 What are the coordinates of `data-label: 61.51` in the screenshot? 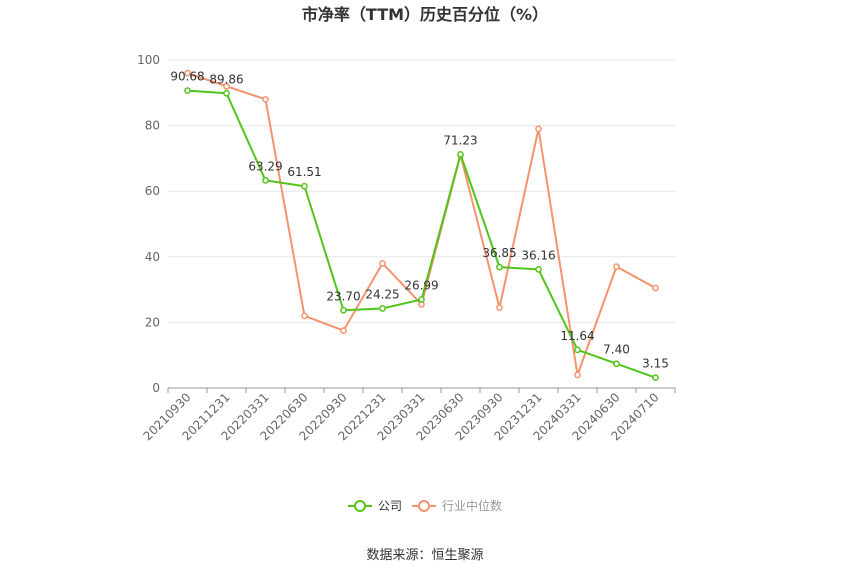 It's located at (304, 172).